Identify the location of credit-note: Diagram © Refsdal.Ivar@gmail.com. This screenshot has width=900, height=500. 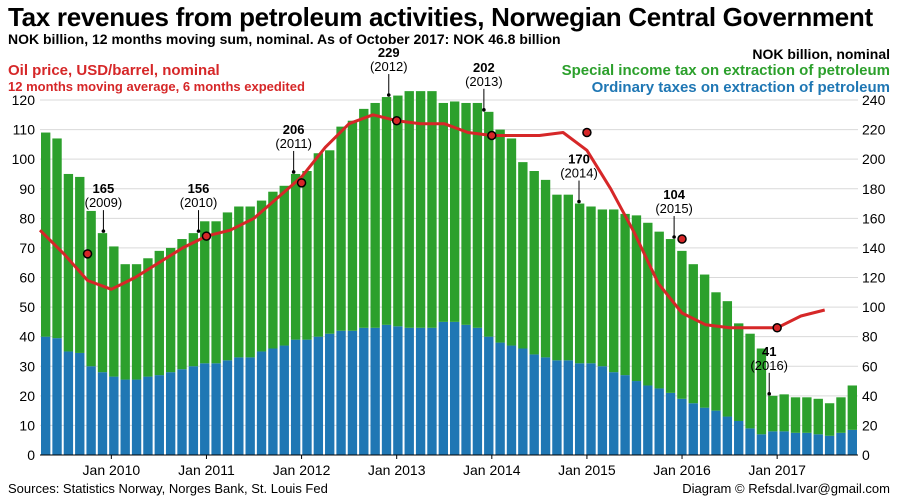
(786, 488).